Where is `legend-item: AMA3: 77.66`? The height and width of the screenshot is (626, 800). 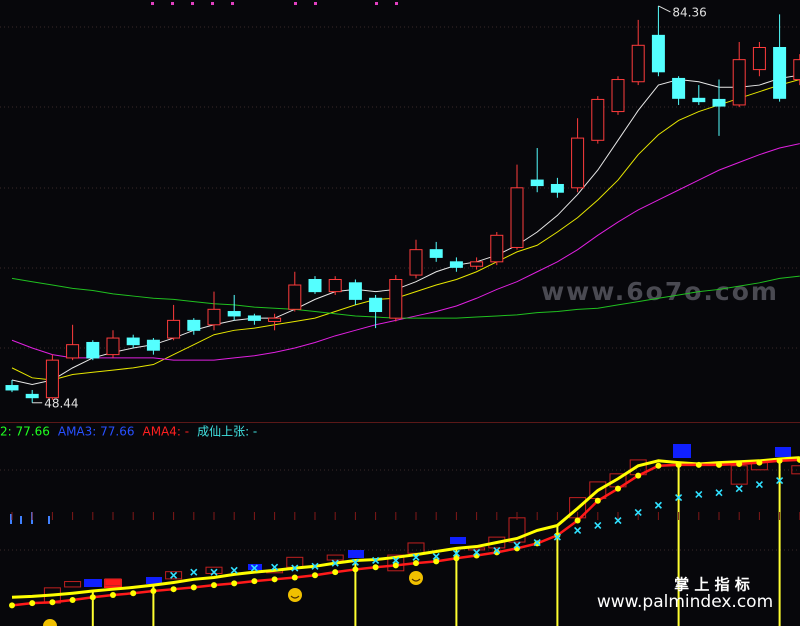 legend-item: AMA3: 77.66 is located at coordinates (96, 432).